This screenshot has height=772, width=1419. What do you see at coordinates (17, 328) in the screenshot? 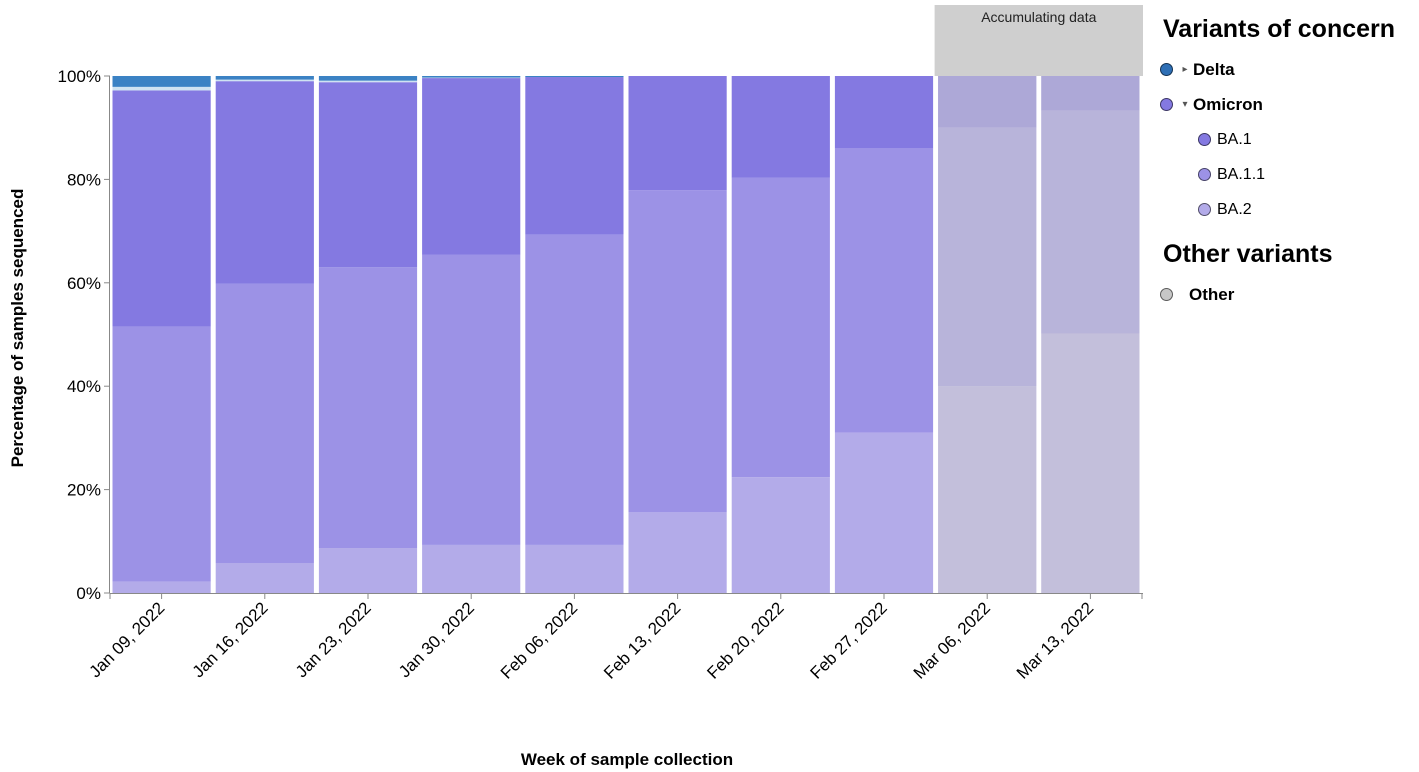
I see `y-axis-title: Percentage of samples sequenced` at bounding box center [17, 328].